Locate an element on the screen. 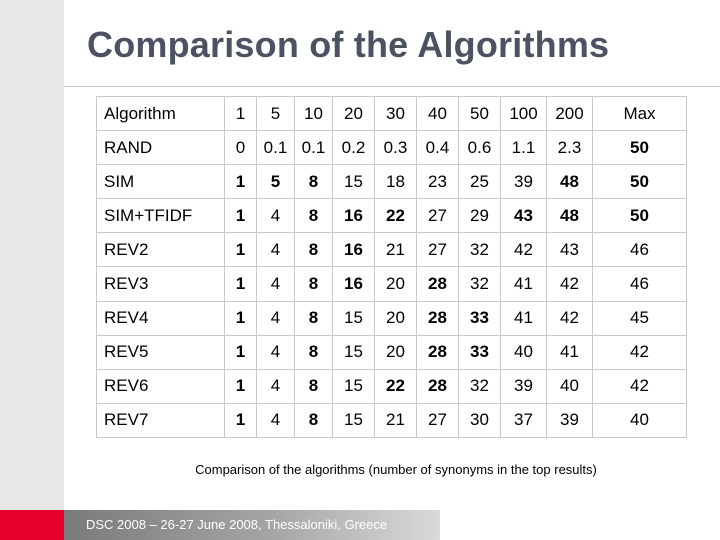 Image resolution: width=720 pixels, height=540 pixels. table-row: SIM+TFIDF 1 4 8 16 22 27 29 43 48 50 is located at coordinates (391, 216).